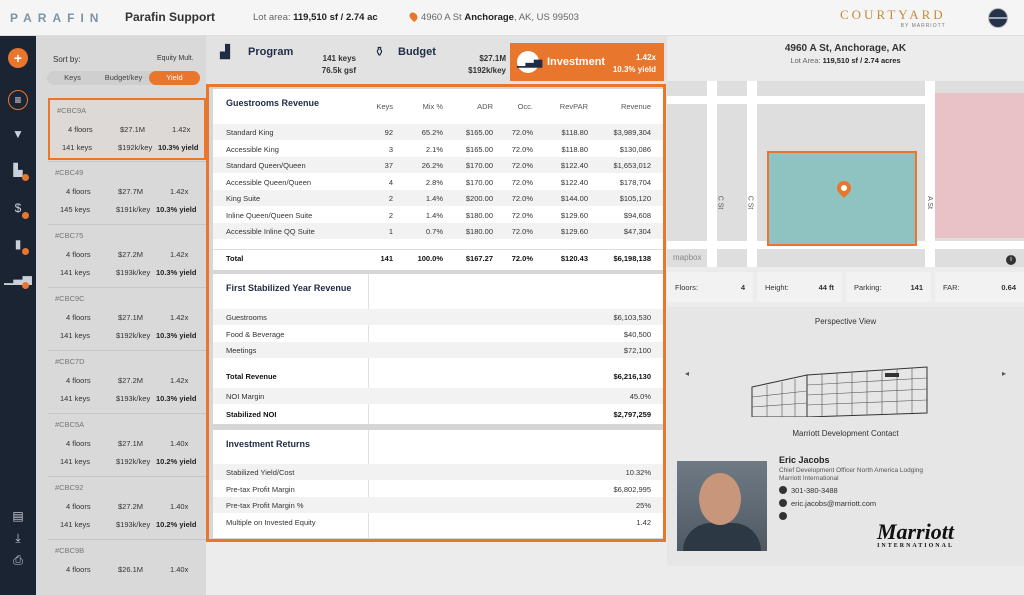  I want to click on option-per-key: $192k/key, so click(135, 147).